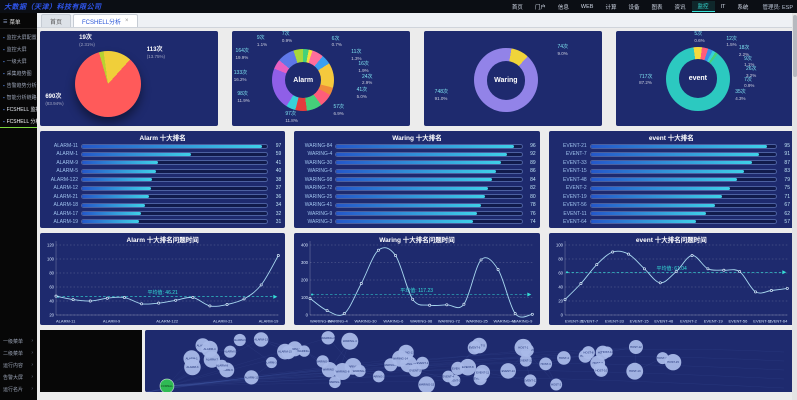  Describe the element at coordinates (18, 121) in the screenshot. I see `sidebar-item: ▪ FCSHELL 分析` at that location.